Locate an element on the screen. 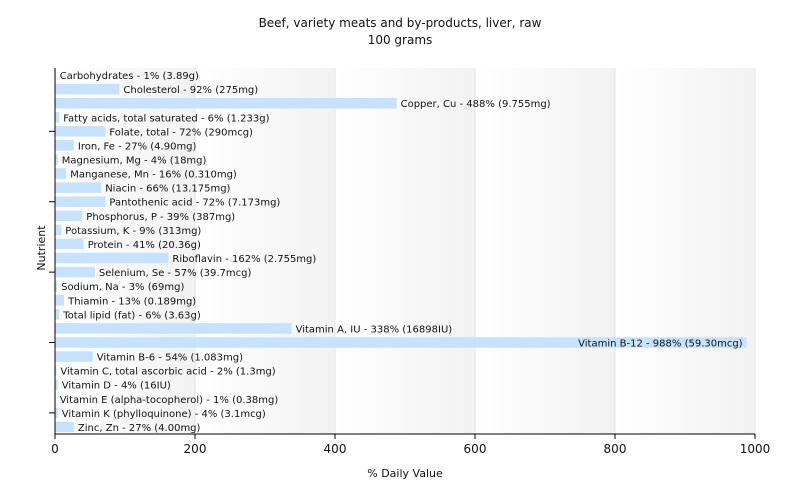 This screenshot has height=500, width=800. bar-label: Sodium, Na - 3% (69mg) is located at coordinates (122, 287).